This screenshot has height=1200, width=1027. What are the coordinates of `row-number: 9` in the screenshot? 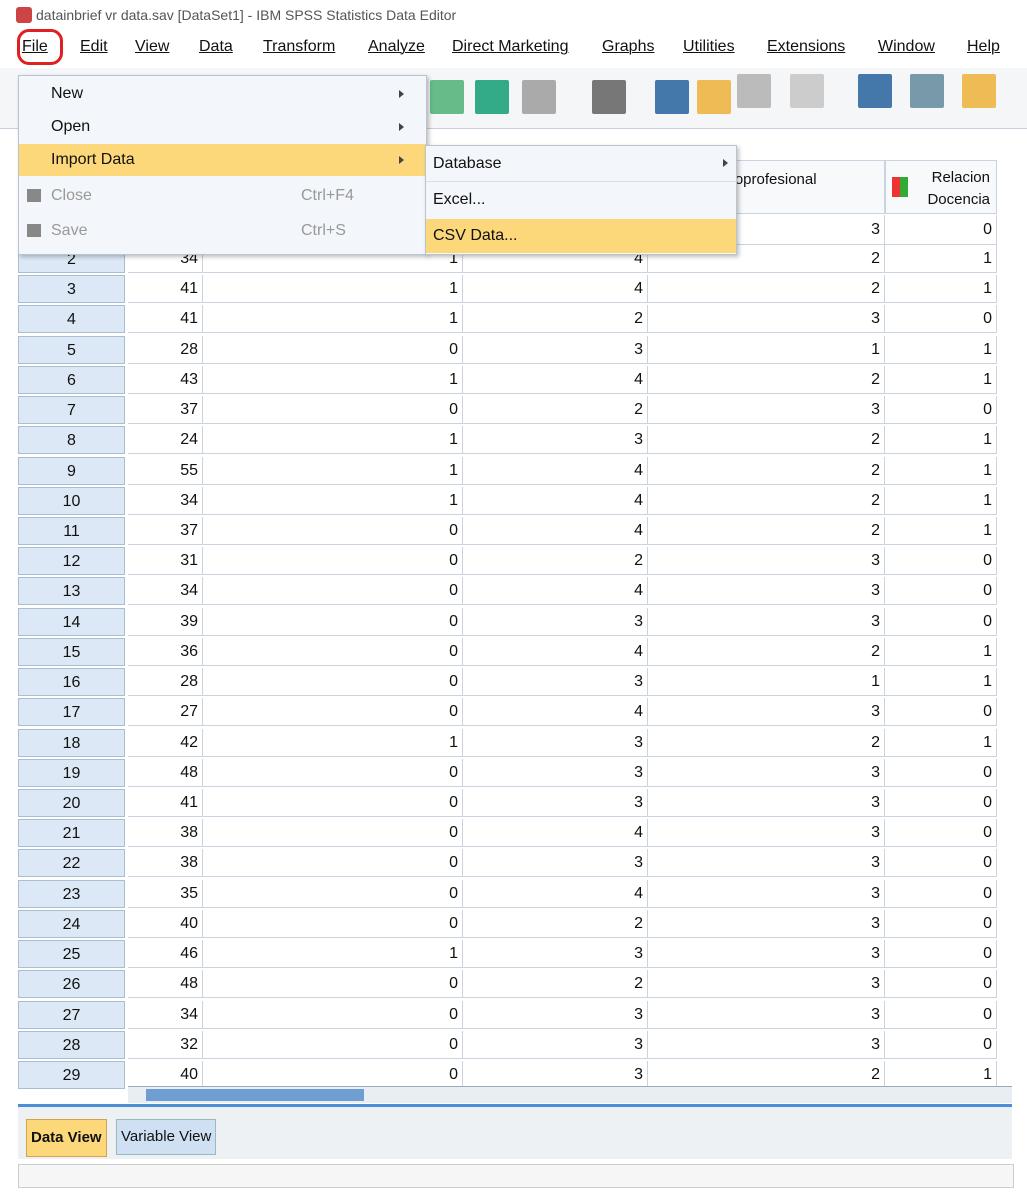 It's located at (71, 470).